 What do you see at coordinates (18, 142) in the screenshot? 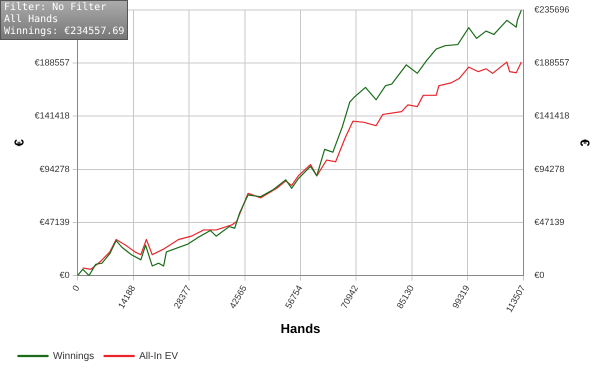
I see `y-axis-title: €` at bounding box center [18, 142].